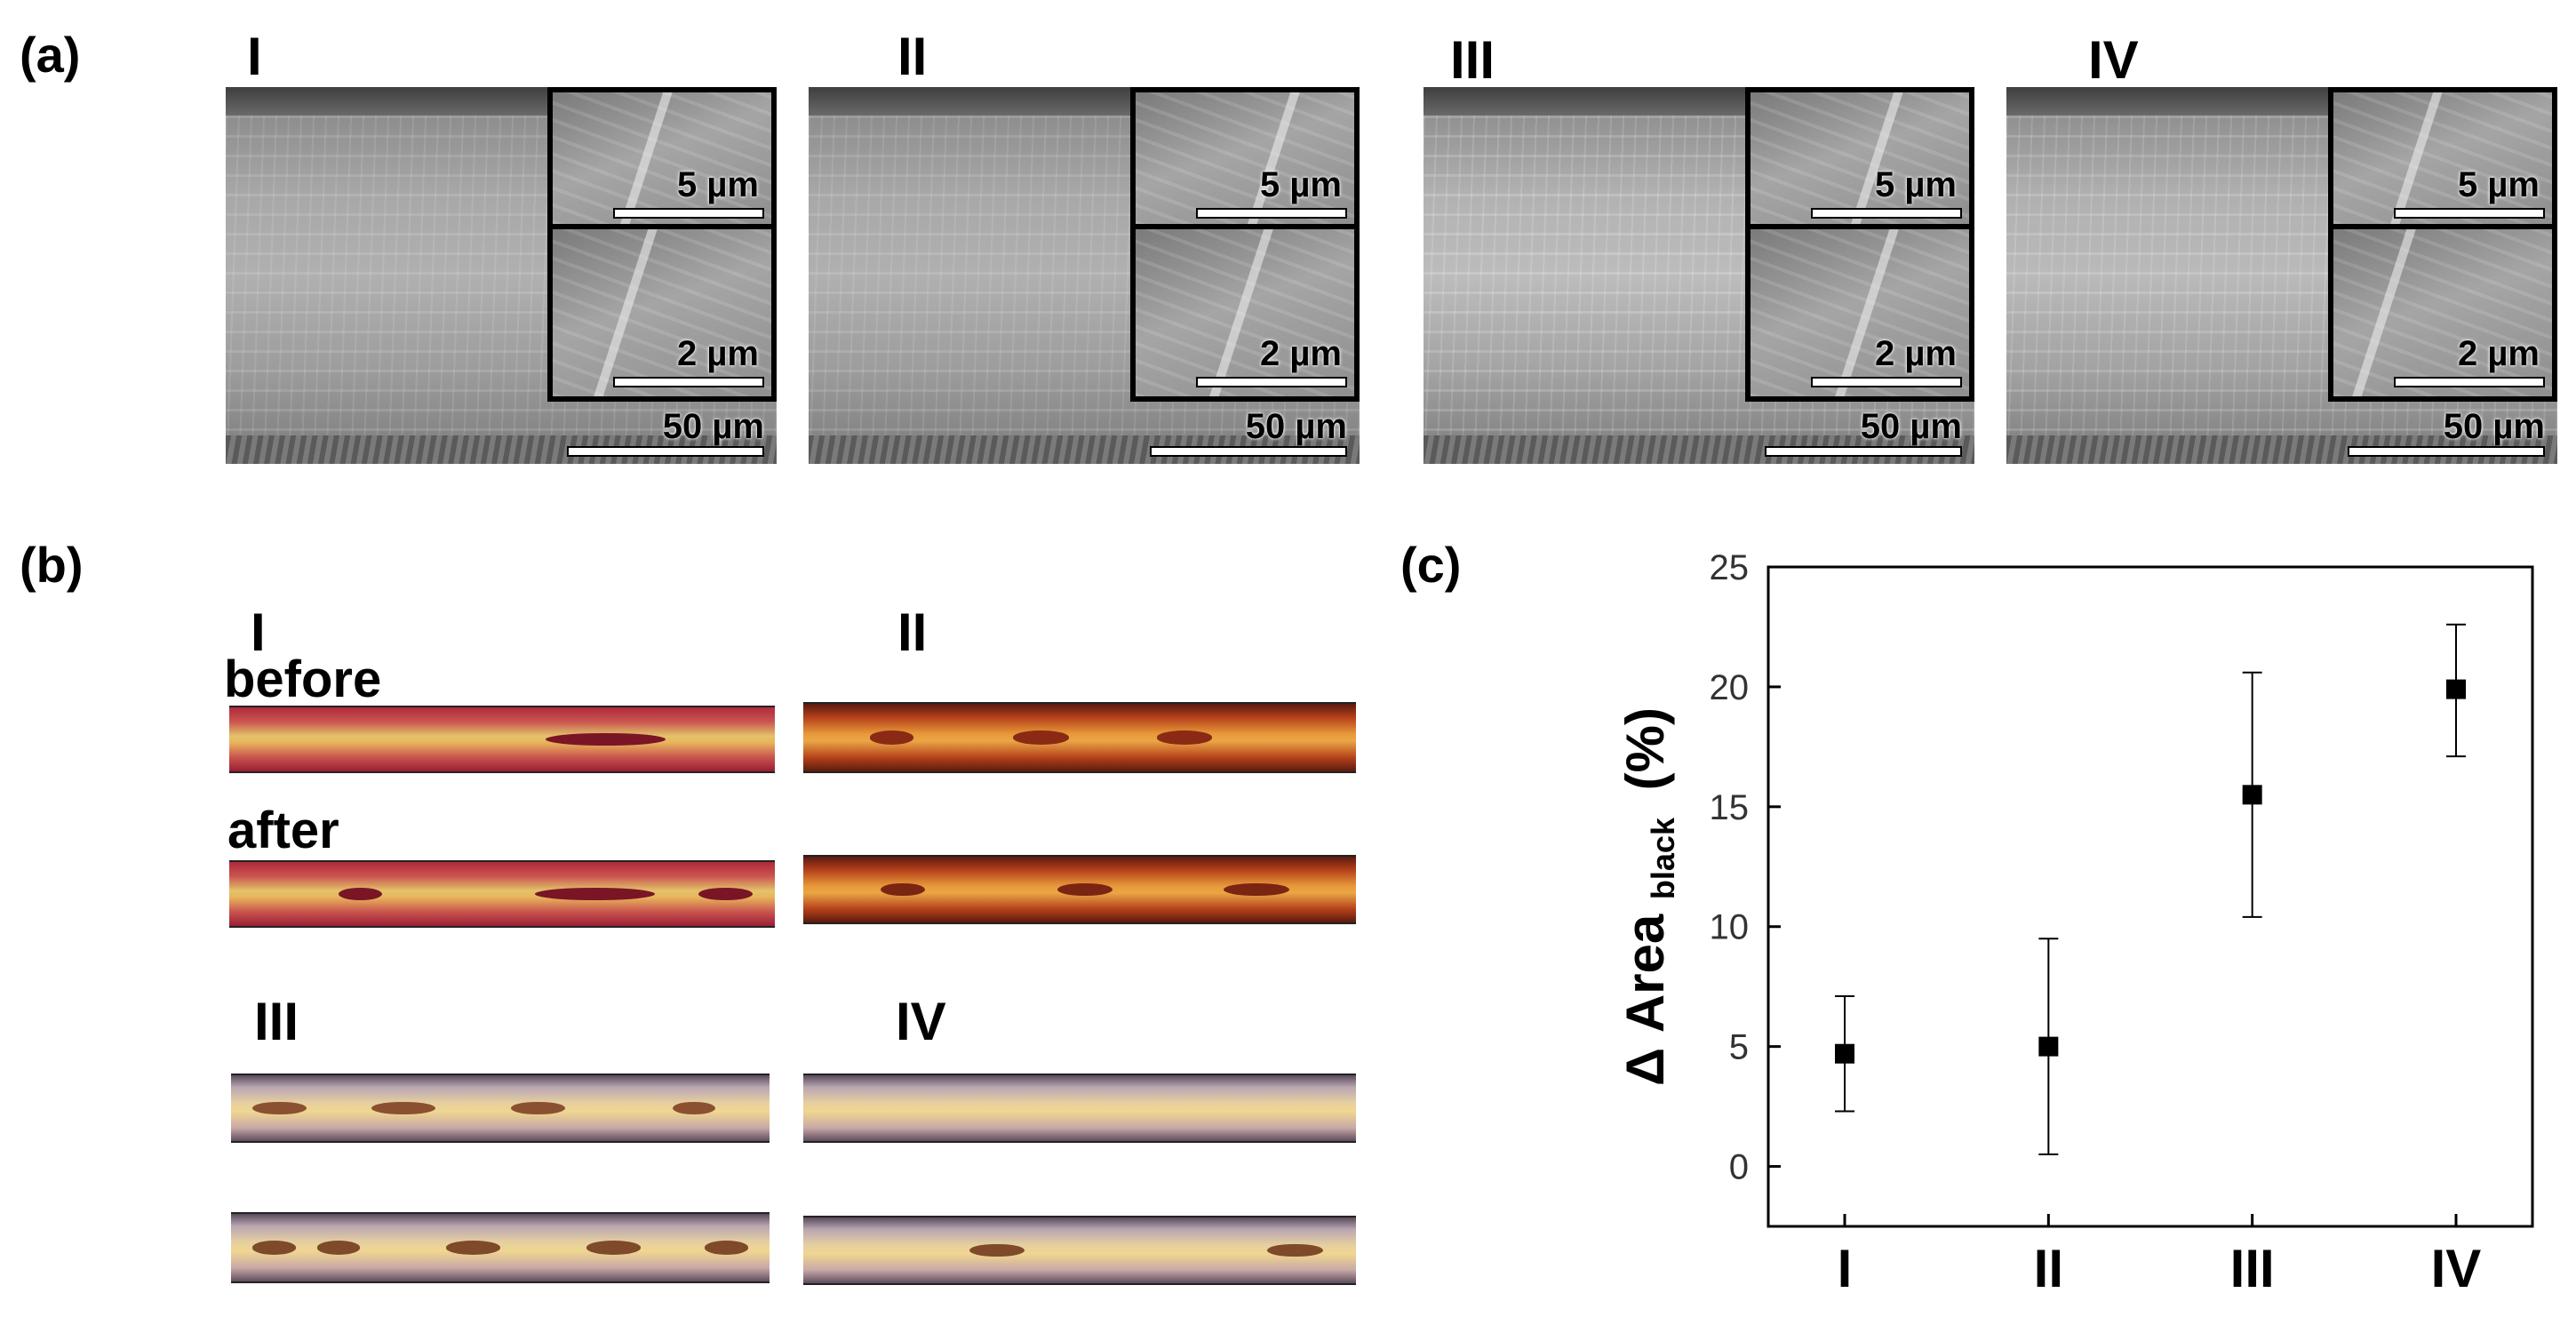  I want to click on sem-label-ii: II, so click(913, 56).